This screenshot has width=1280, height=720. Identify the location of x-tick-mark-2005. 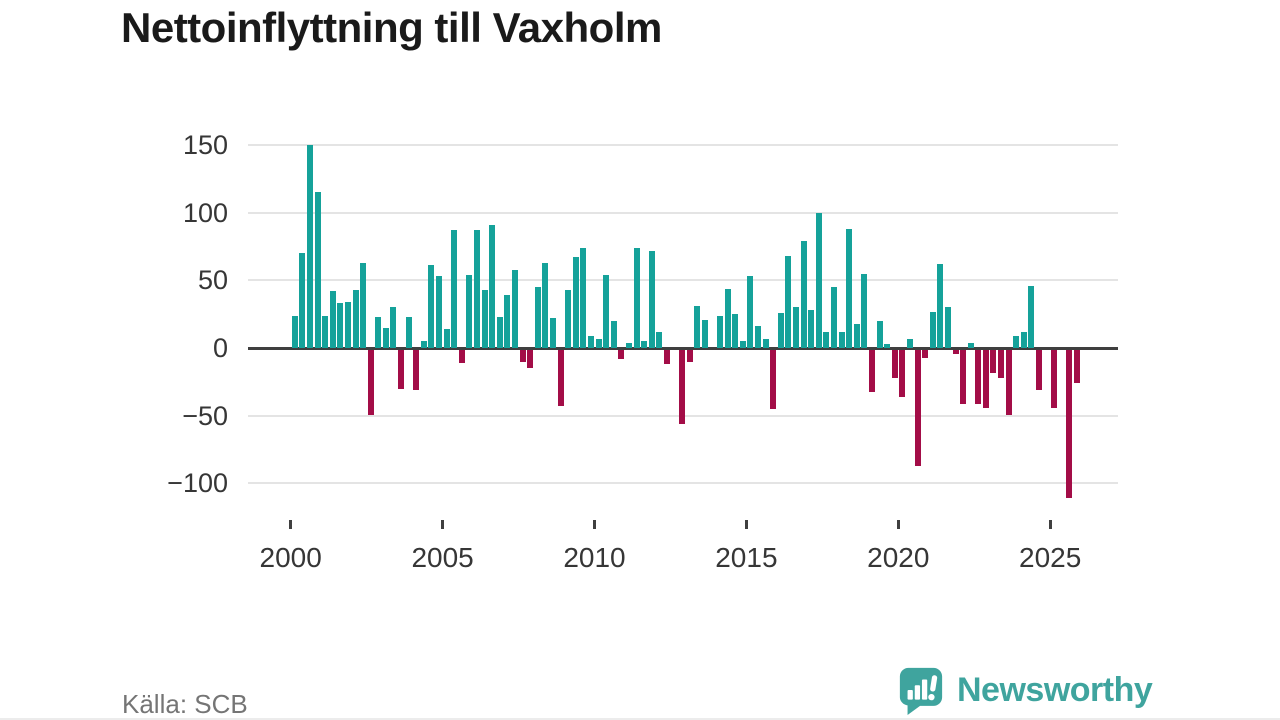
(443, 524).